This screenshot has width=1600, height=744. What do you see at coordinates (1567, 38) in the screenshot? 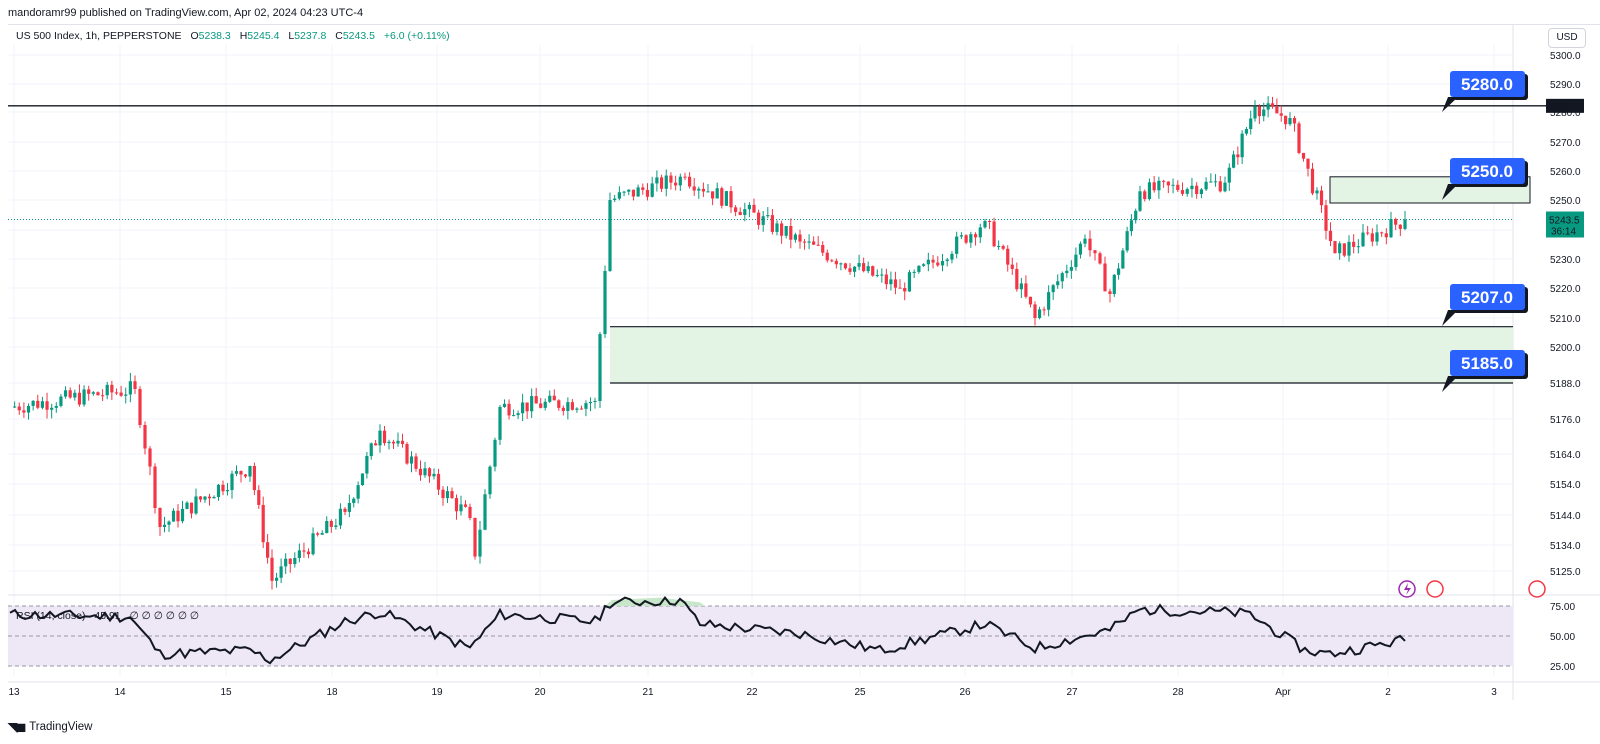
I see `currency-button: USD` at bounding box center [1567, 38].